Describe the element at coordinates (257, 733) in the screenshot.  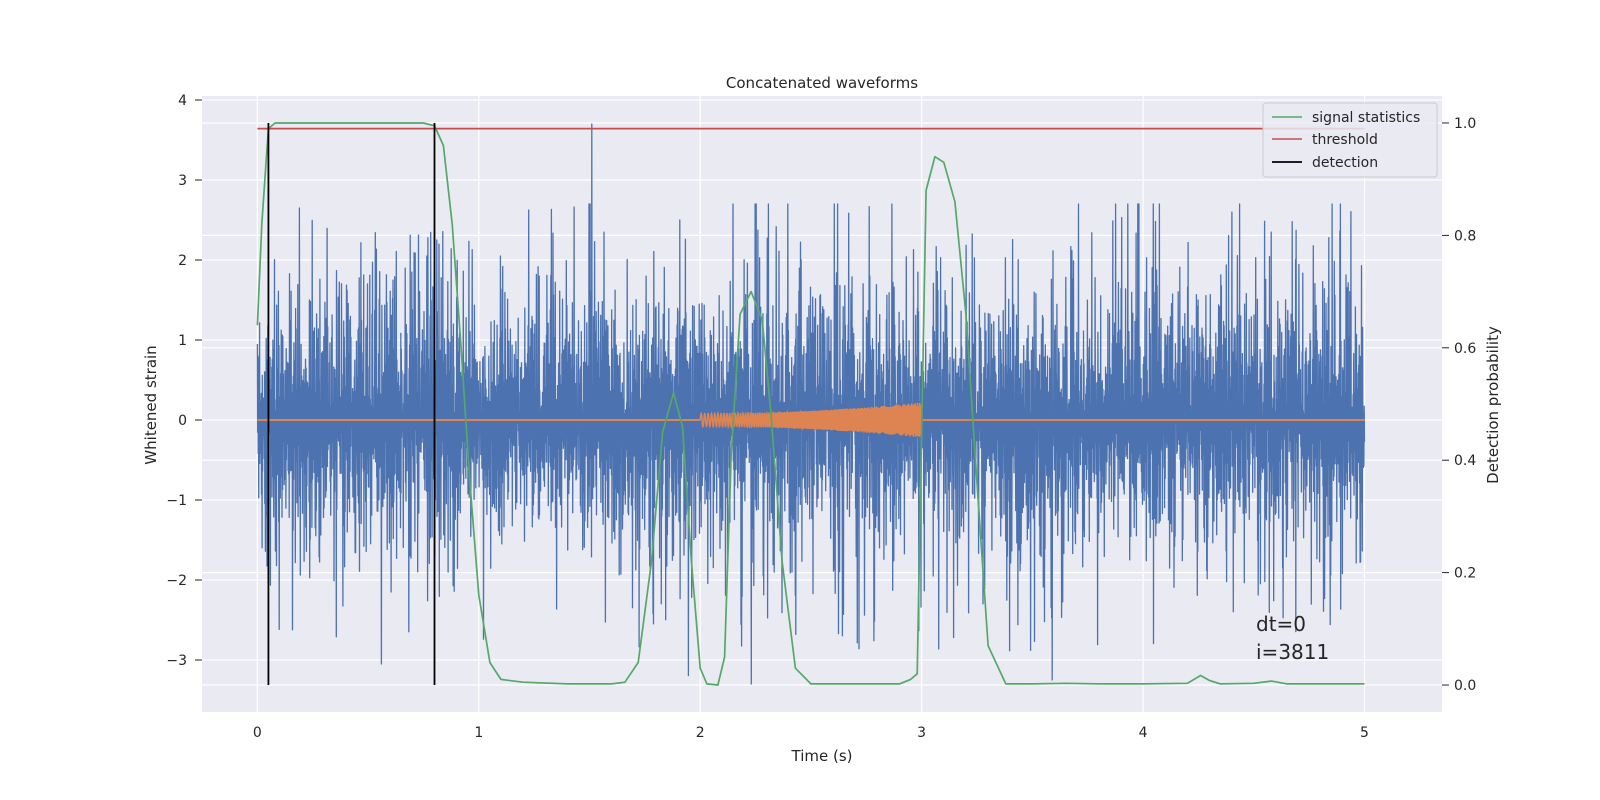
I see `x-tick-label: 0` at that location.